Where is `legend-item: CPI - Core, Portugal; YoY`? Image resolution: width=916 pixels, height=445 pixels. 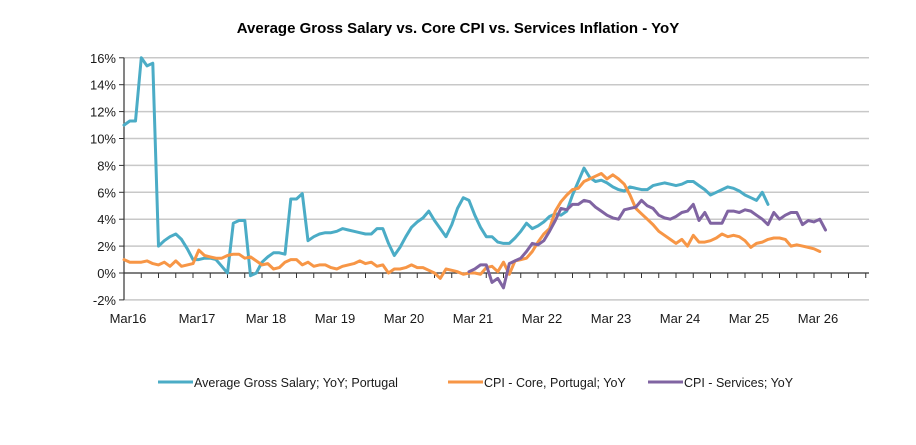 legend-item: CPI - Core, Portugal; YoY is located at coordinates (537, 383).